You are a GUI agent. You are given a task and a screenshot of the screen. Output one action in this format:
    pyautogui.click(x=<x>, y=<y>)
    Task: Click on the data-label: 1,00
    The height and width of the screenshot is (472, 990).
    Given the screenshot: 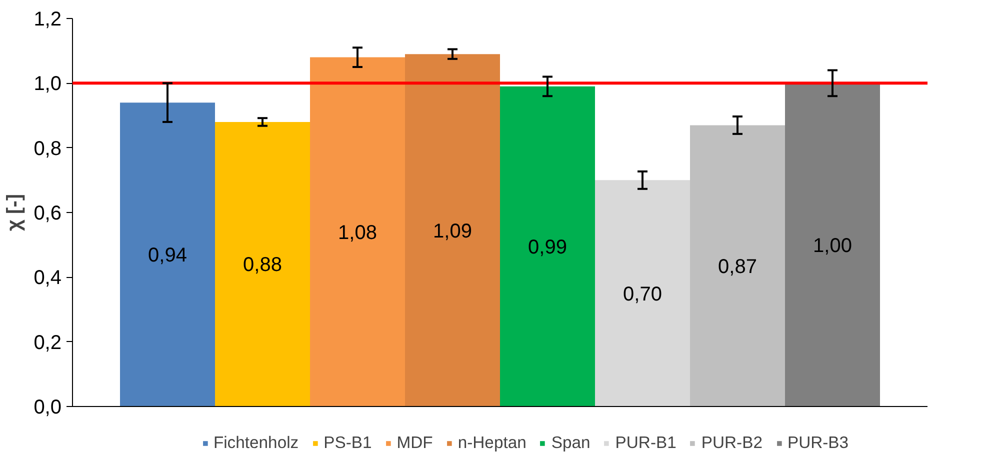 What is the action you would take?
    pyautogui.click(x=832, y=245)
    